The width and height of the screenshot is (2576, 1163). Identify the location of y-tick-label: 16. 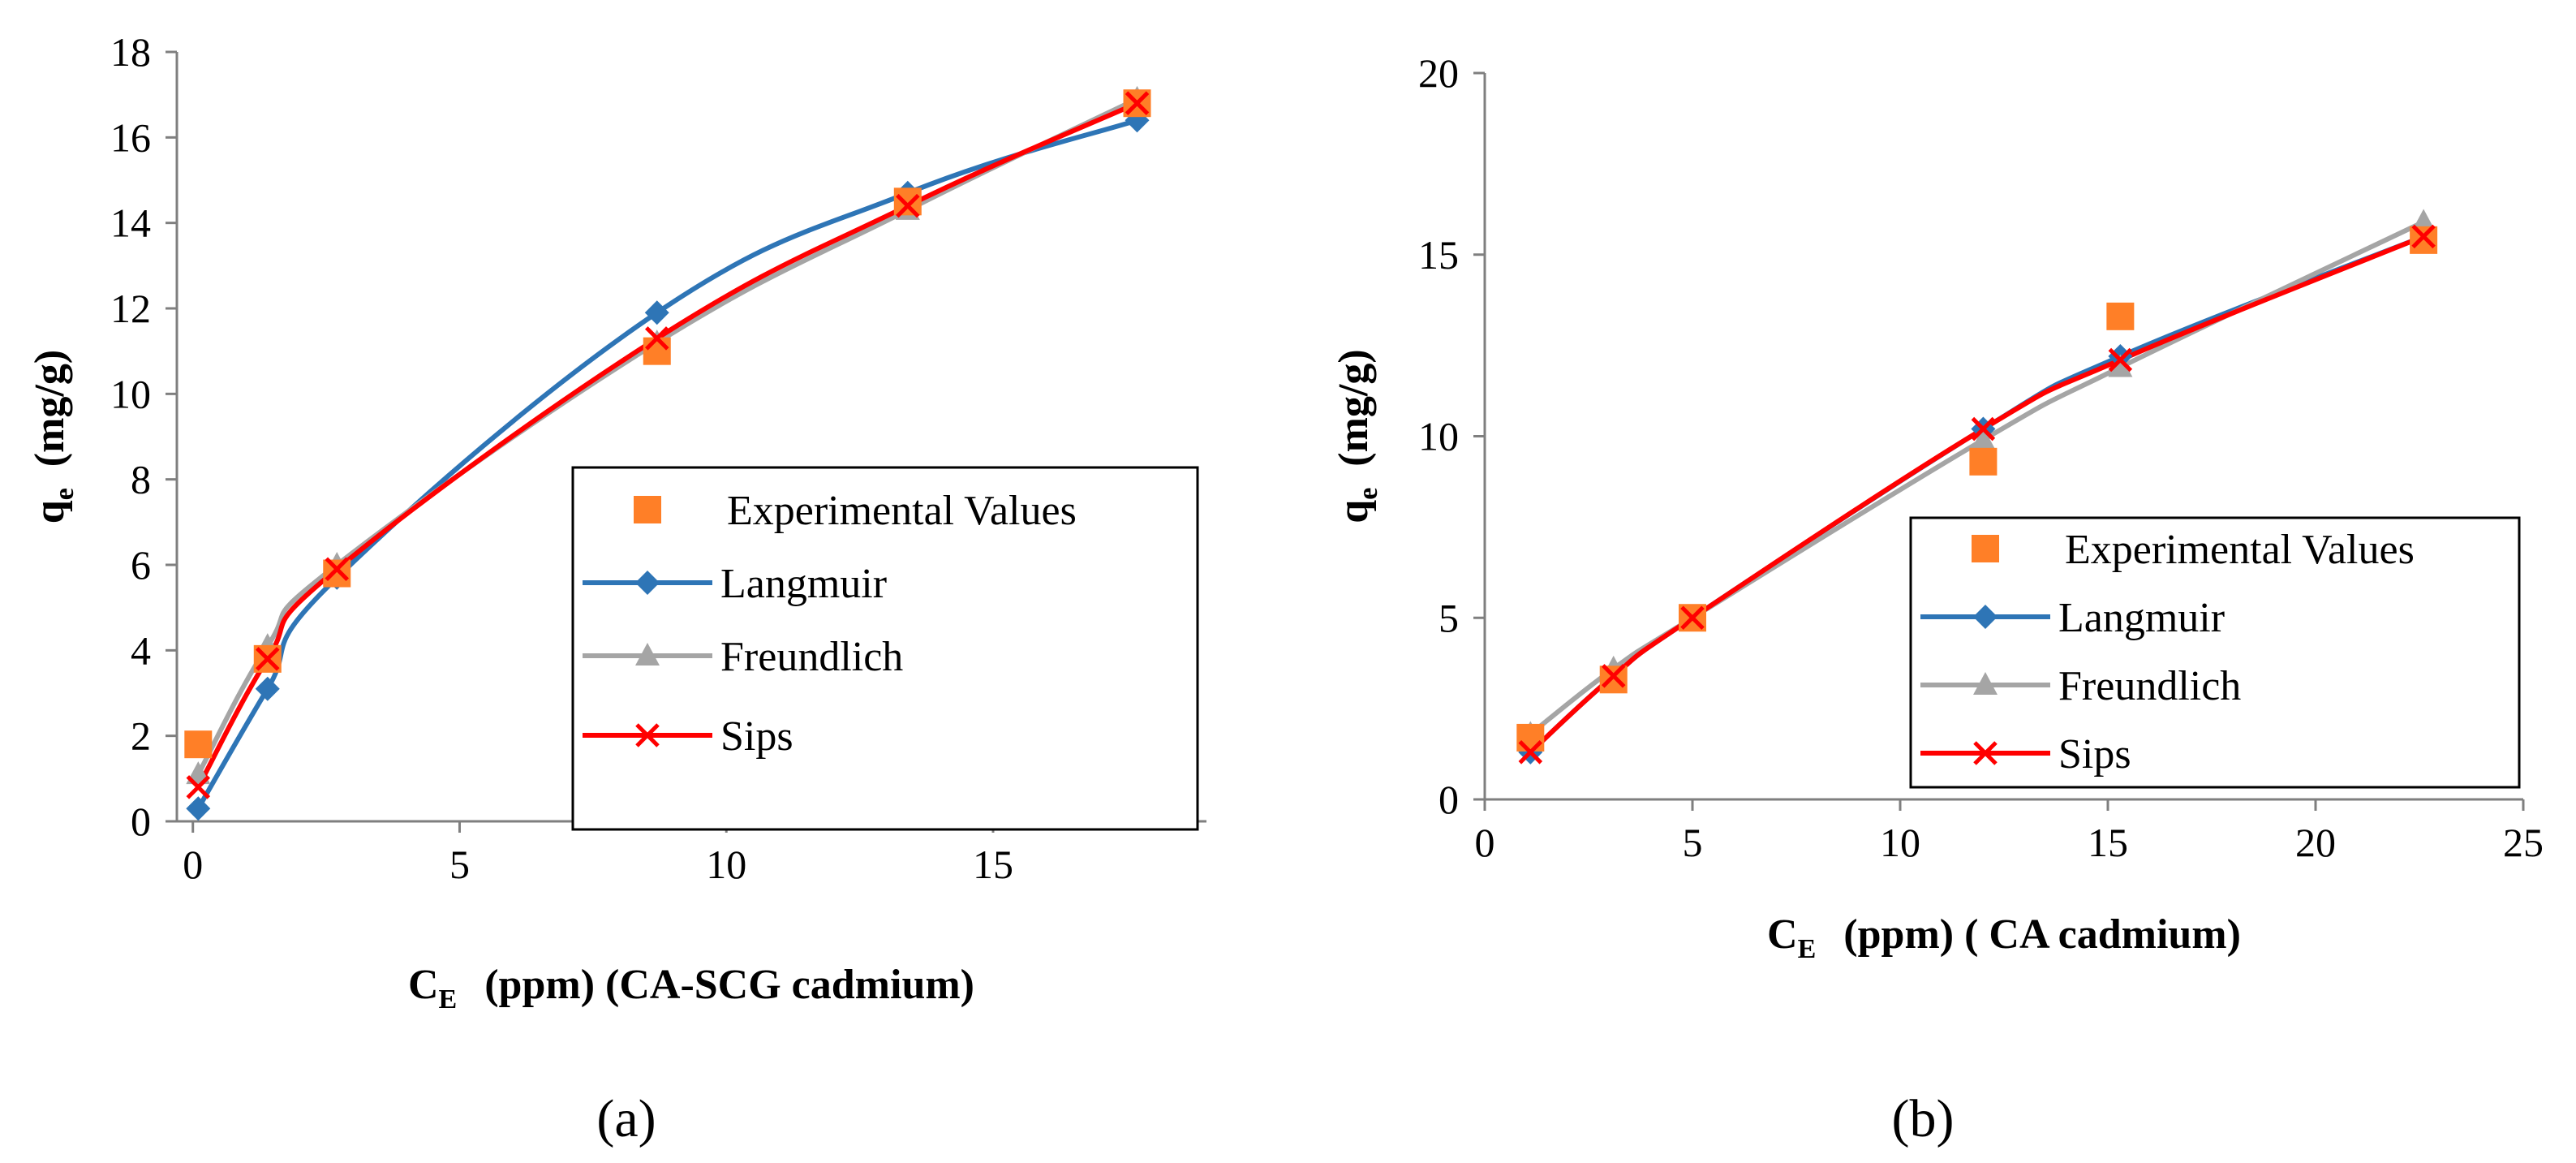
(130, 137).